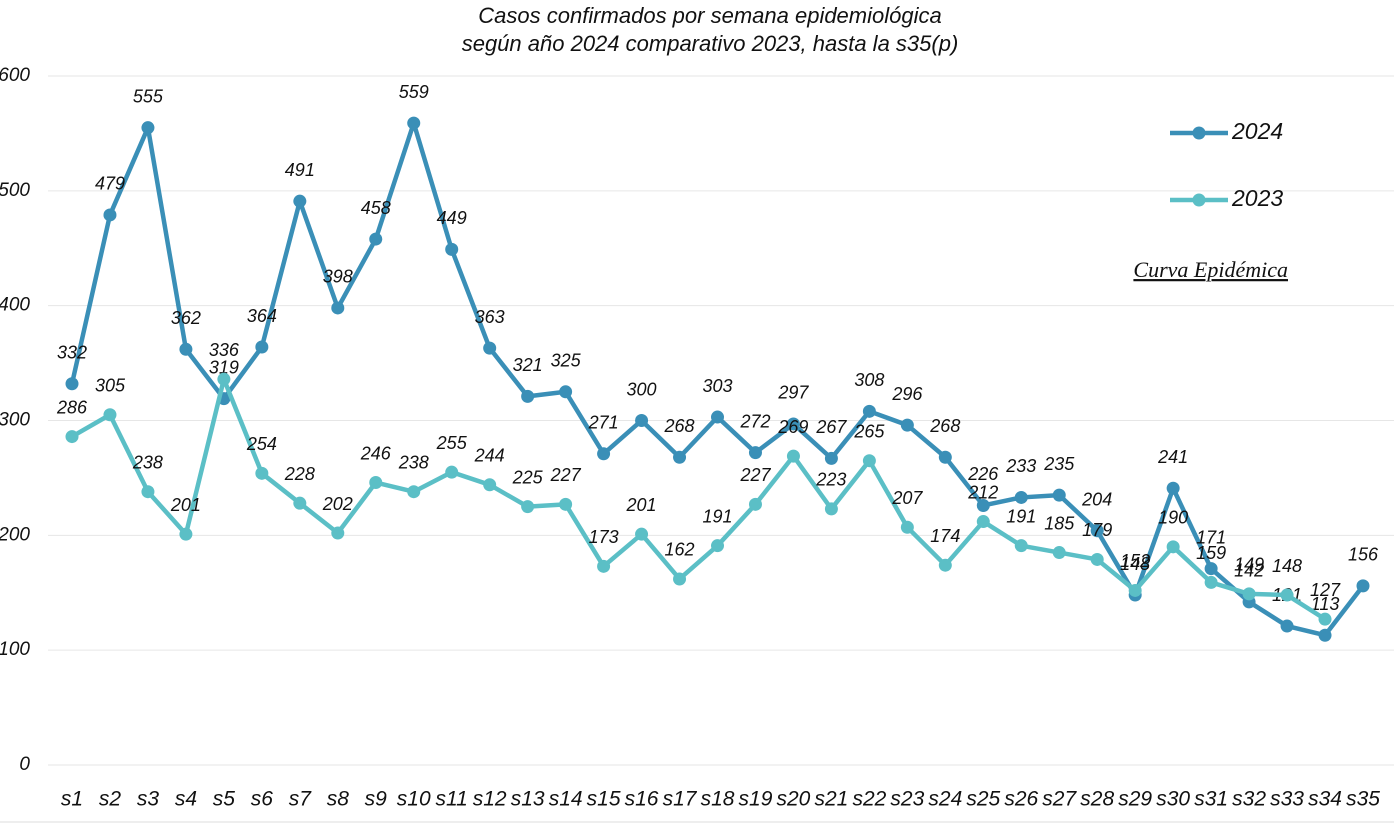  Describe the element at coordinates (528, 477) in the screenshot. I see `data-label: 225` at that location.